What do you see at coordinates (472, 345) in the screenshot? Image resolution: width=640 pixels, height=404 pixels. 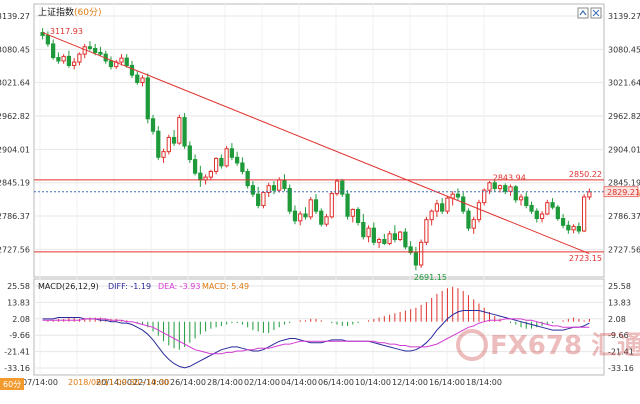 I see `watermark-logo-icon` at bounding box center [472, 345].